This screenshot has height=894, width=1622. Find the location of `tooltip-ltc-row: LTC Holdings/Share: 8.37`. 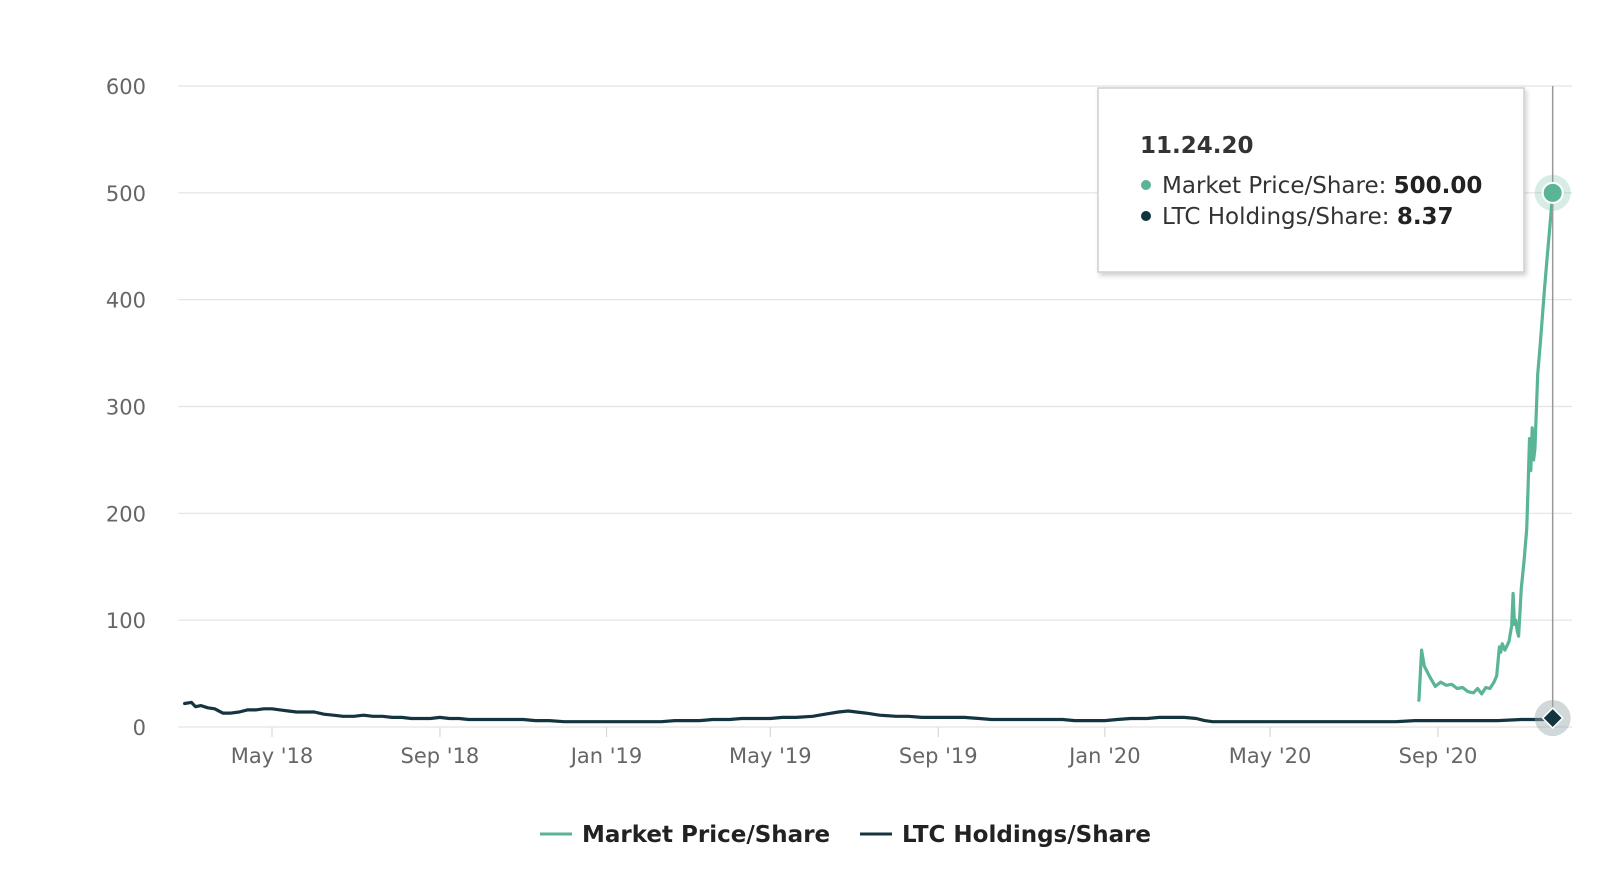

tooltip-ltc-row: LTC Holdings/Share: 8.37 is located at coordinates (1308, 217).